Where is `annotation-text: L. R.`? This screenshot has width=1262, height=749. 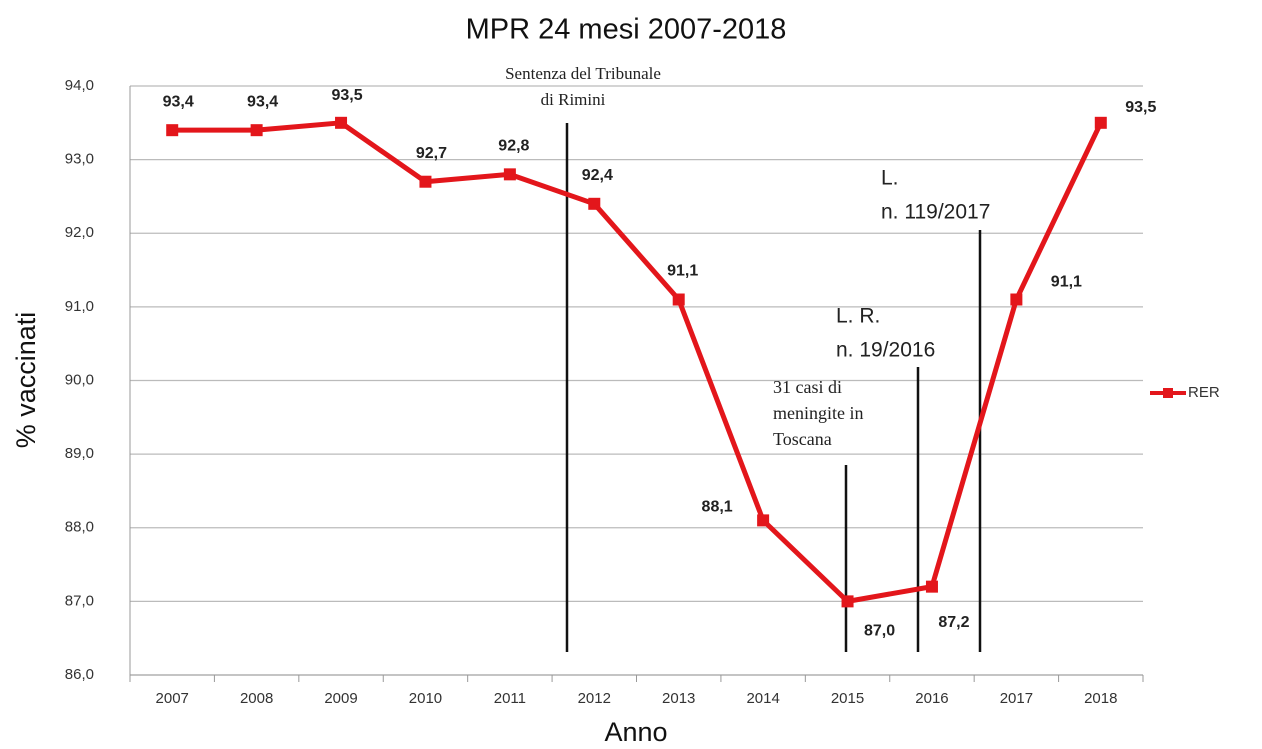
annotation-text: L. R. is located at coordinates (858, 316).